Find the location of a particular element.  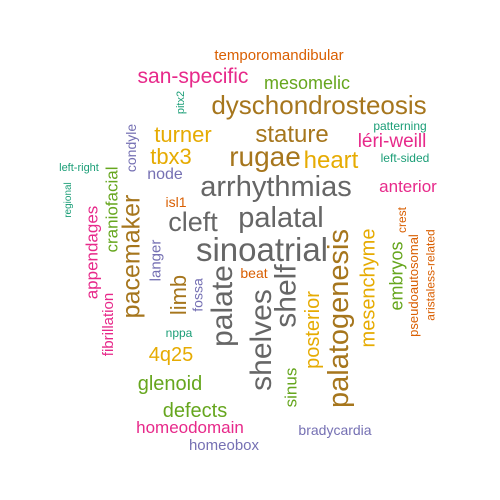

word-dyschondrosteosis: dyschondrosteosis is located at coordinates (319, 105).